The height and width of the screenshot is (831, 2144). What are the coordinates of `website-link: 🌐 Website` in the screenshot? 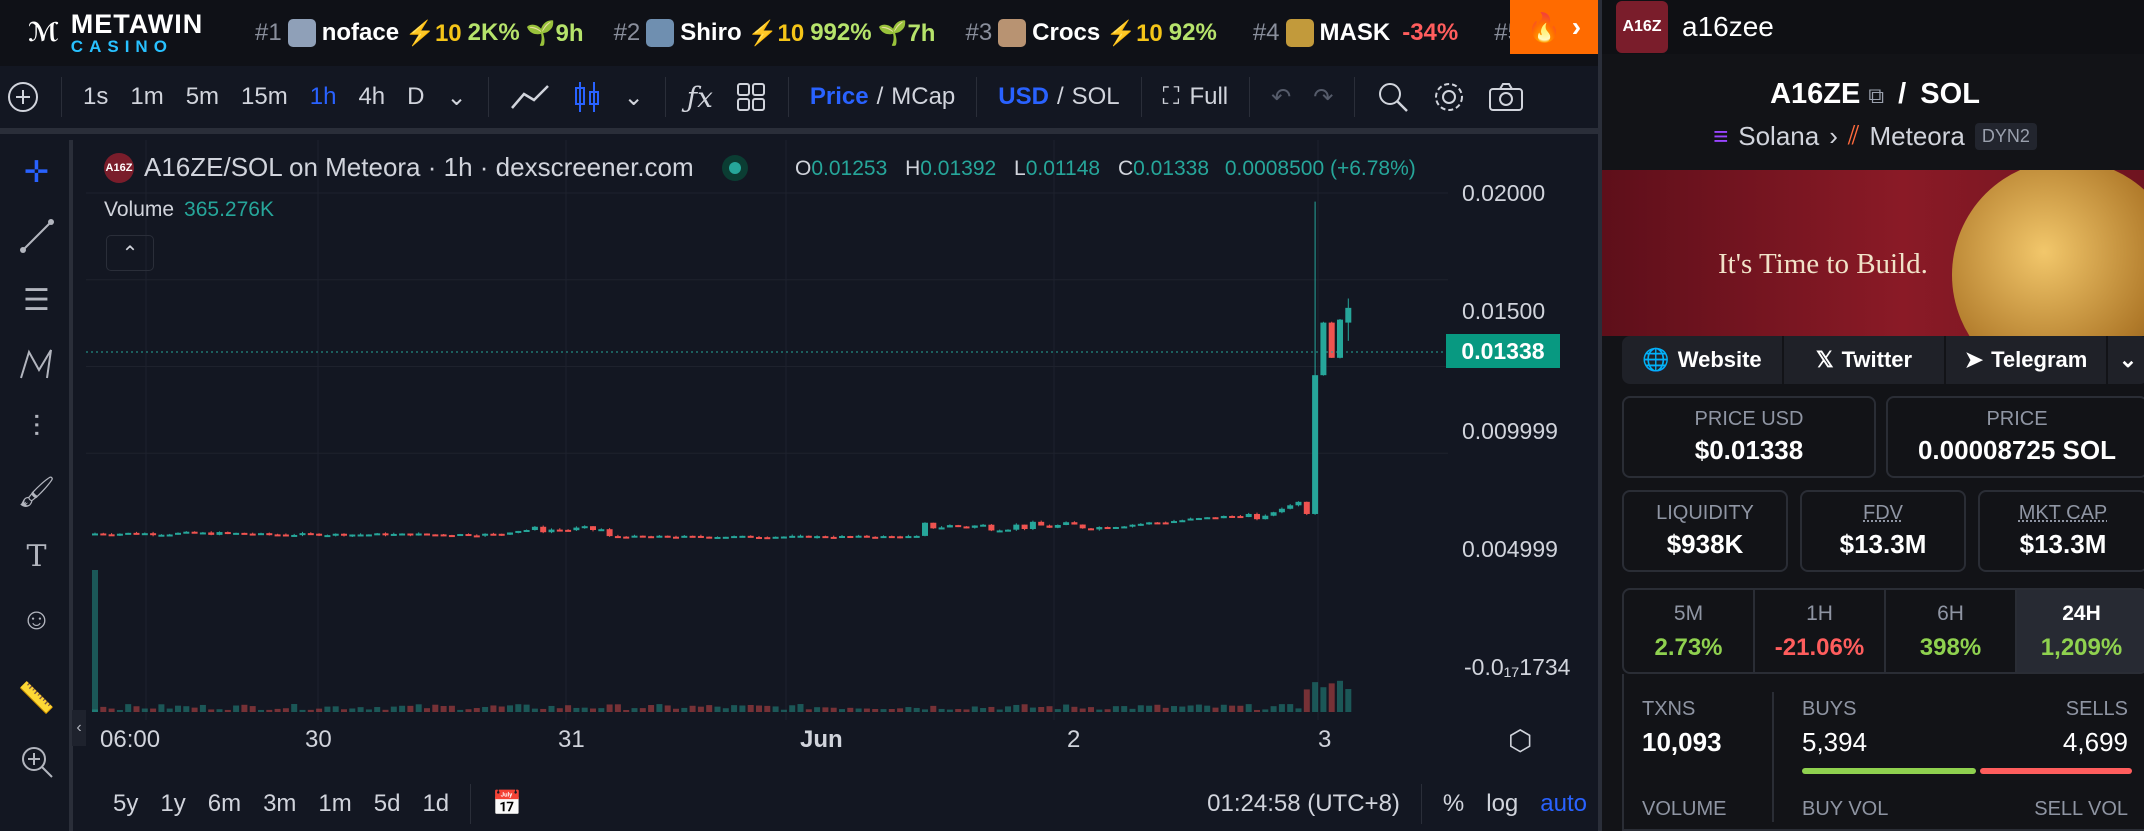 It's located at (1703, 360).